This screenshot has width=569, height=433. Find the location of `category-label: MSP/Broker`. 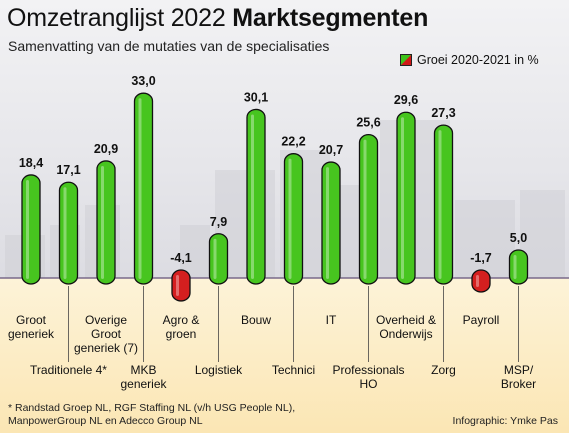

category-label: MSP/Broker is located at coordinates (518, 377).